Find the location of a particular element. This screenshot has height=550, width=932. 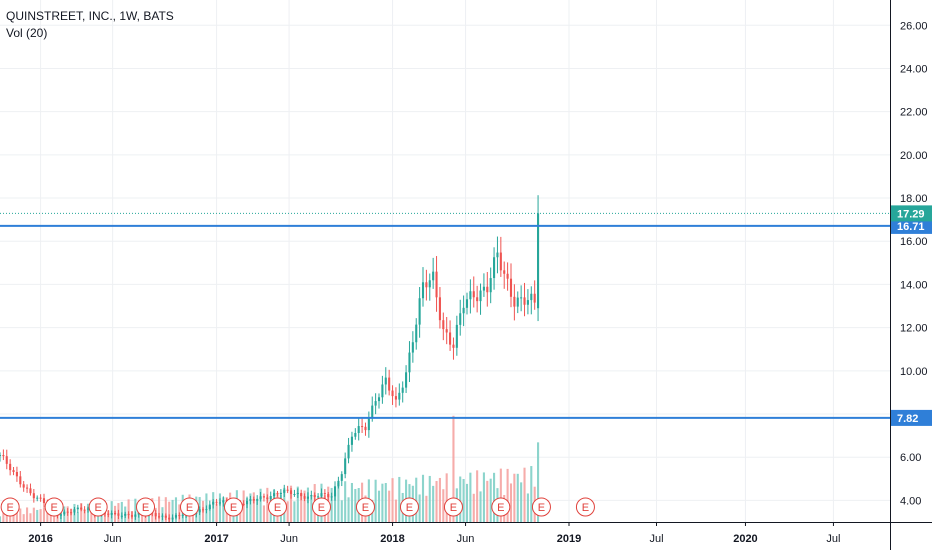

volume-indicator-label: Vol (20) is located at coordinates (27, 33).